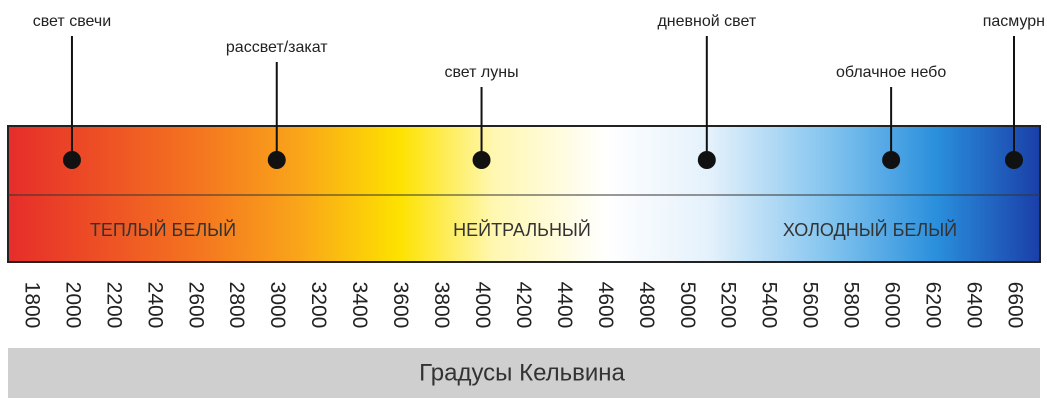 Image resolution: width=1047 pixels, height=406 pixels. What do you see at coordinates (605, 305) in the screenshot?
I see `tick-label: 4600` at bounding box center [605, 305].